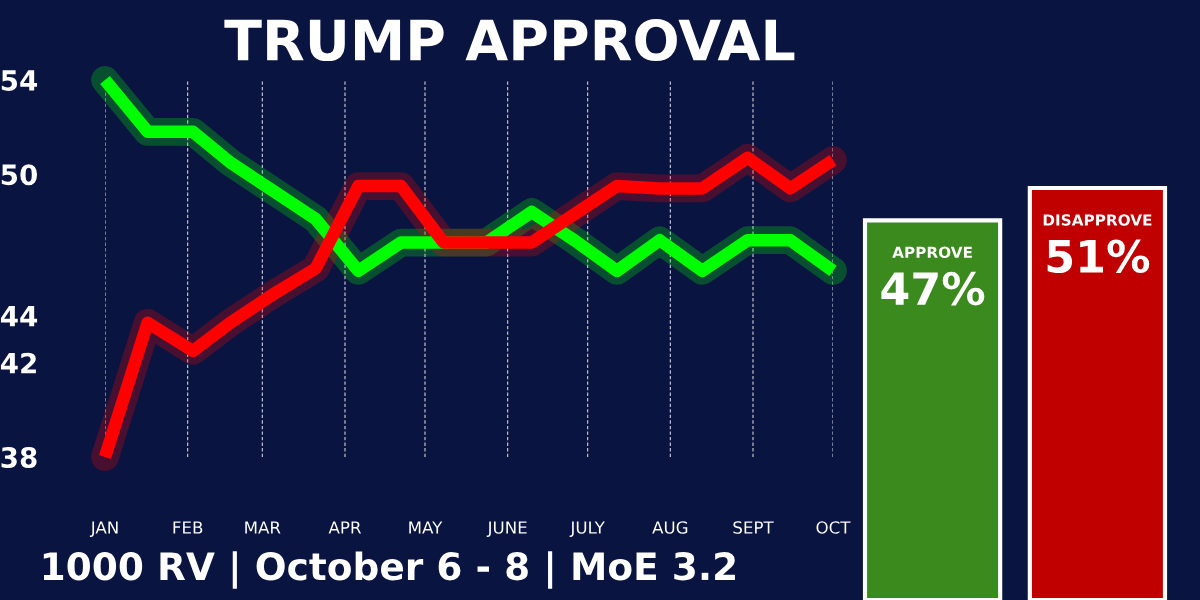  What do you see at coordinates (18, 363) in the screenshot?
I see `y-tick-label: 42` at bounding box center [18, 363].